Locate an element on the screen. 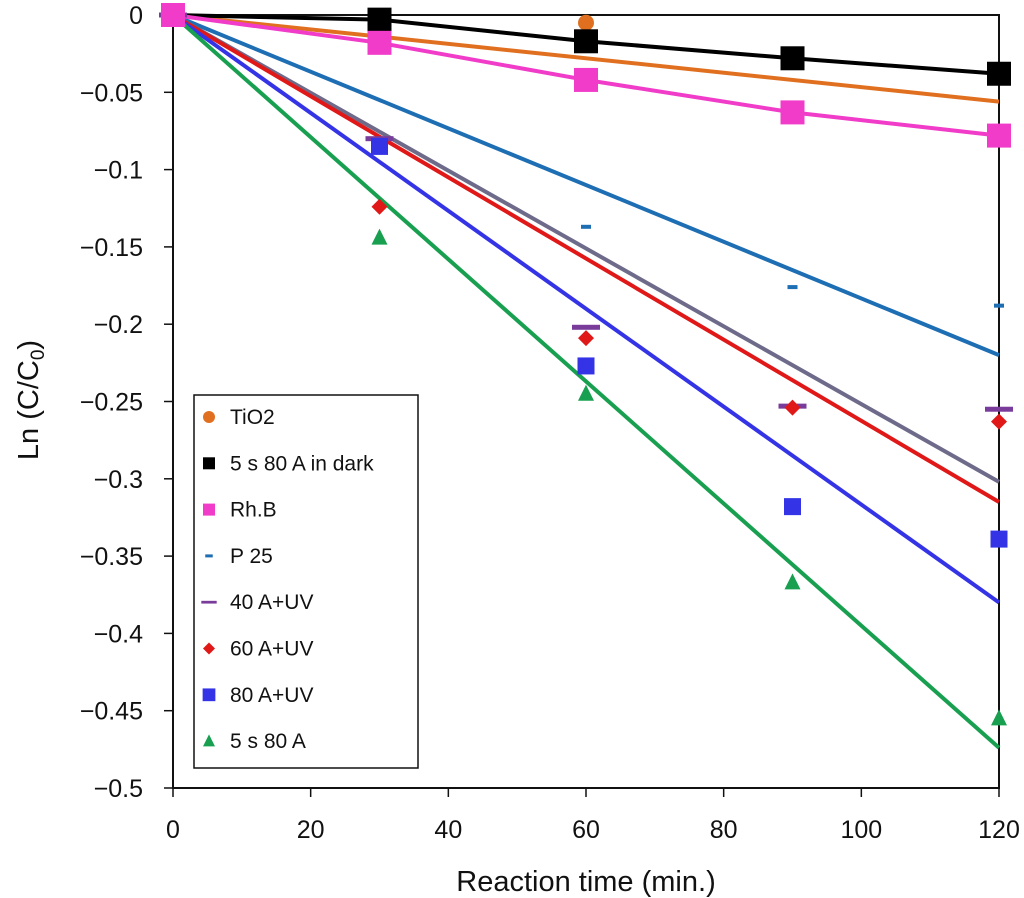  legend-label: 60 A+UV is located at coordinates (271, 649).